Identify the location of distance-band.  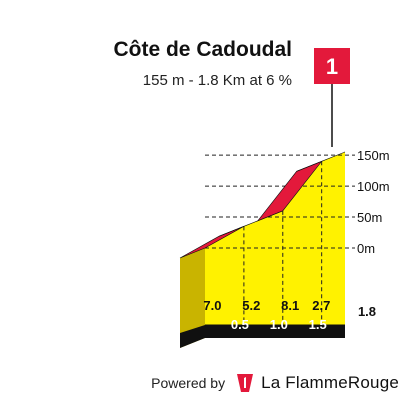
(262, 336).